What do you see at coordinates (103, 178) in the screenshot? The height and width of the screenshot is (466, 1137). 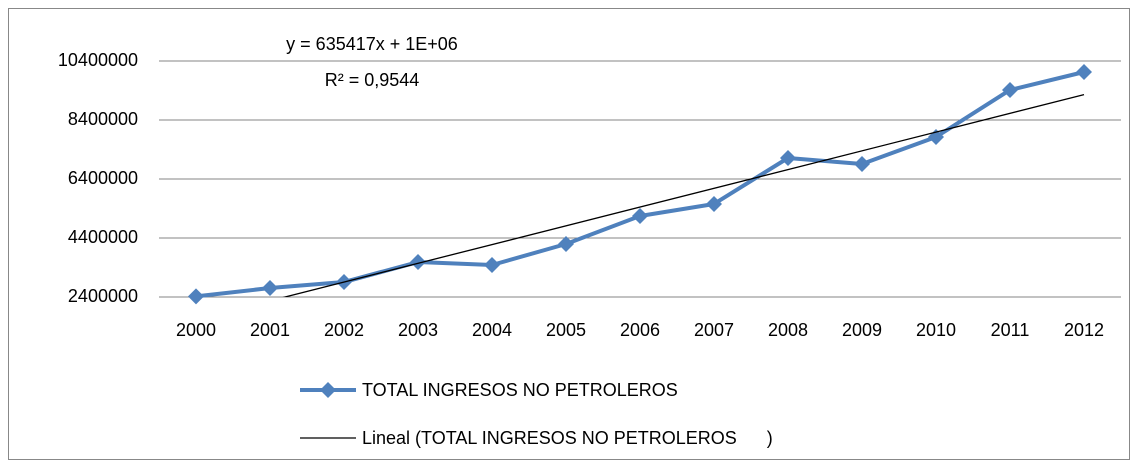 I see `y-tick-label: 6400000` at bounding box center [103, 178].